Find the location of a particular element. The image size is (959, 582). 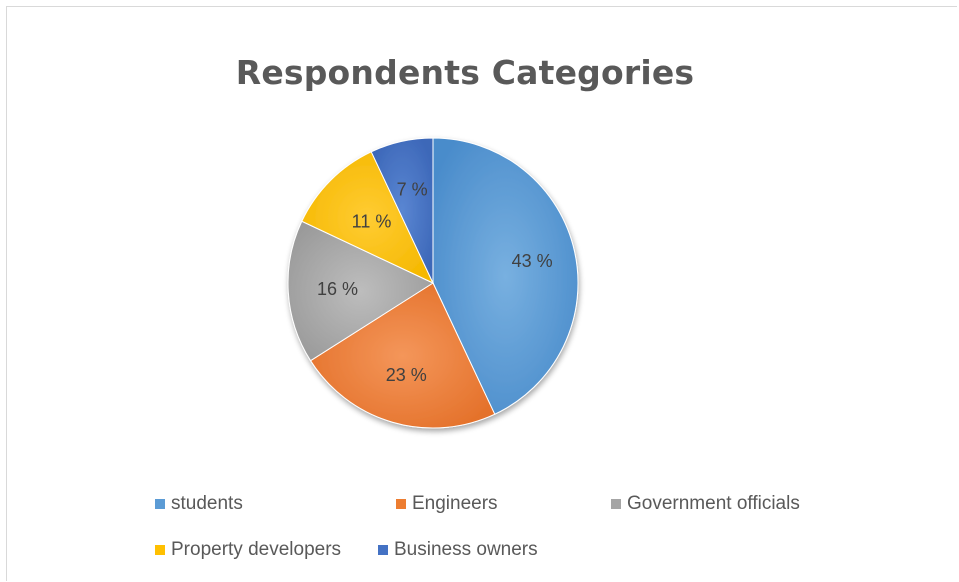

data-label-business-owners: 7 % is located at coordinates (412, 190).